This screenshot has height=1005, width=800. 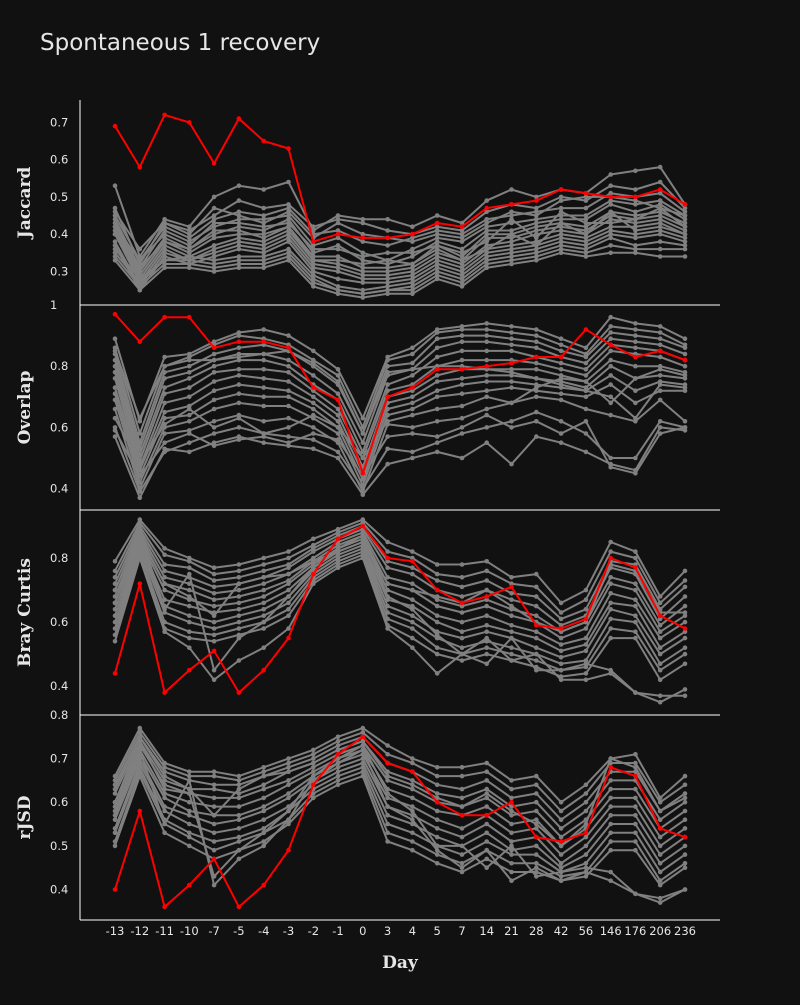 What do you see at coordinates (53, 305) in the screenshot?
I see `y-tick-label: 1` at bounding box center [53, 305].